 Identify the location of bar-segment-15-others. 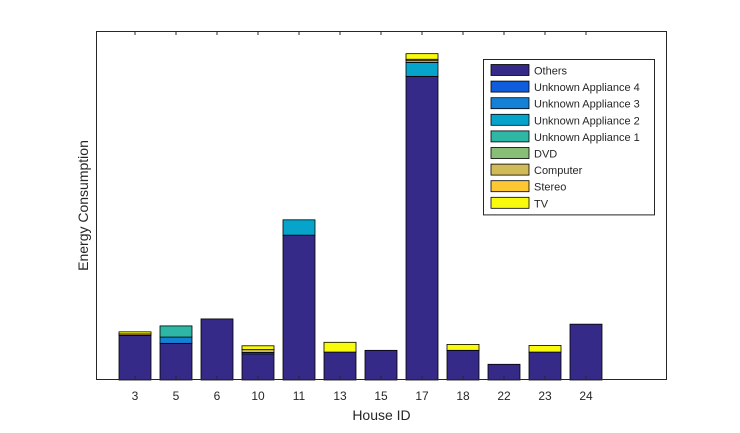
(381, 365).